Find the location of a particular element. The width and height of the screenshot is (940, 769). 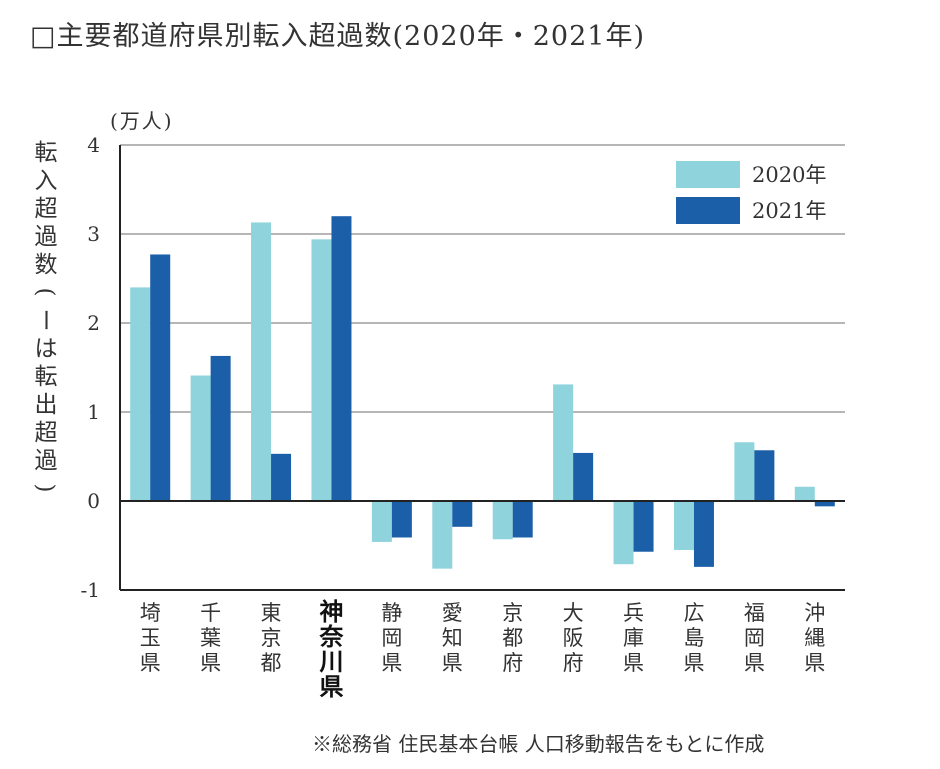

x-category-char: 大 is located at coordinates (573, 613).